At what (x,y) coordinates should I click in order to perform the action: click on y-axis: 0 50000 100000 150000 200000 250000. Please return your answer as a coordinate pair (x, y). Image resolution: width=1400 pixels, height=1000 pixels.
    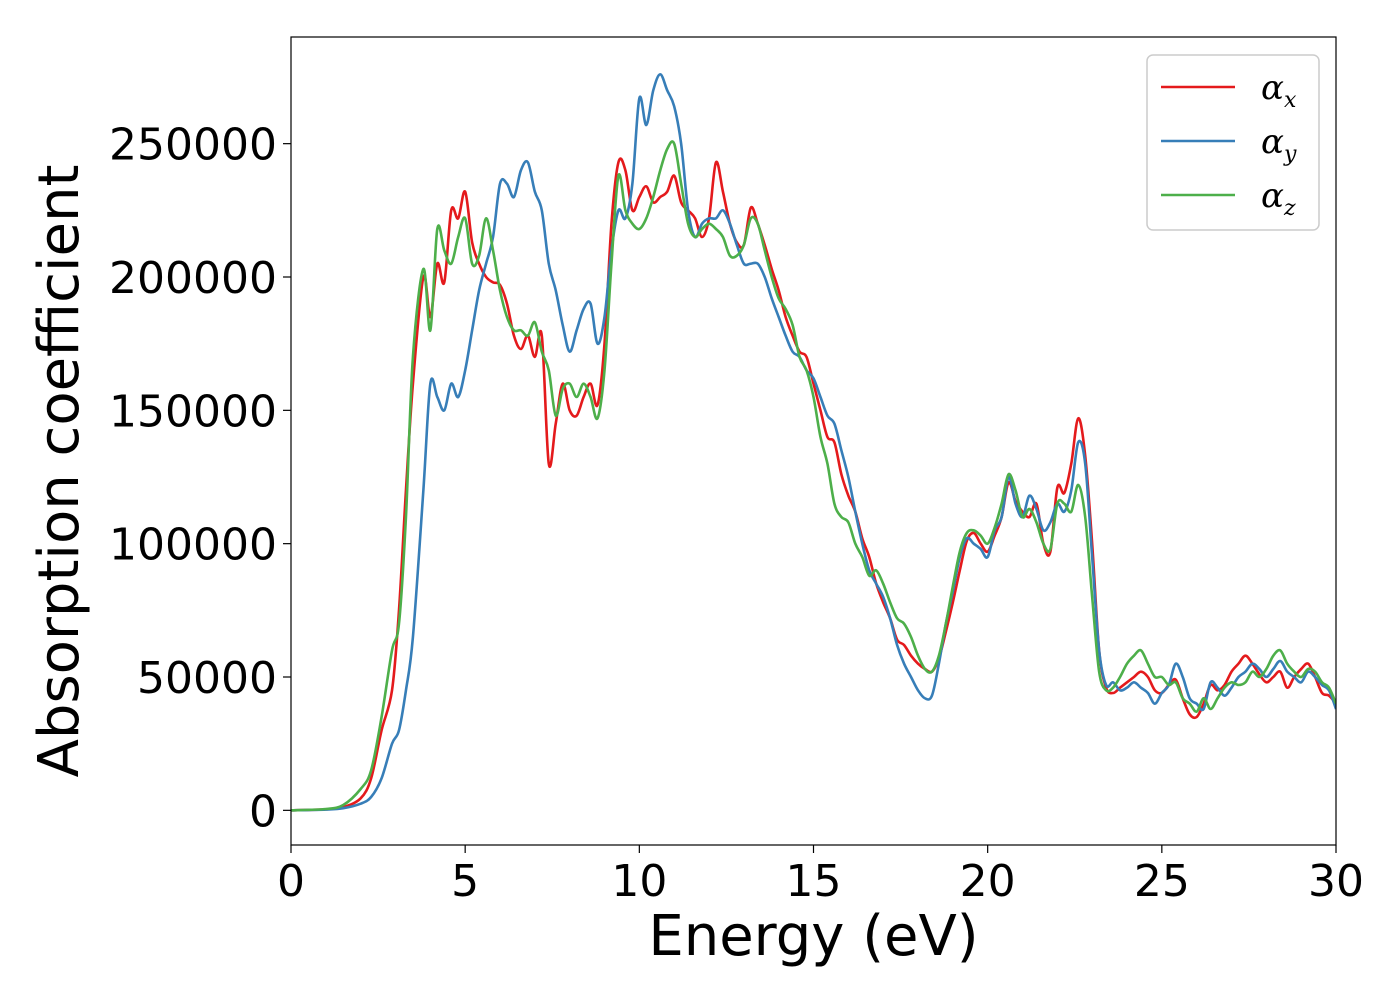
    Looking at the image, I should click on (200, 478).